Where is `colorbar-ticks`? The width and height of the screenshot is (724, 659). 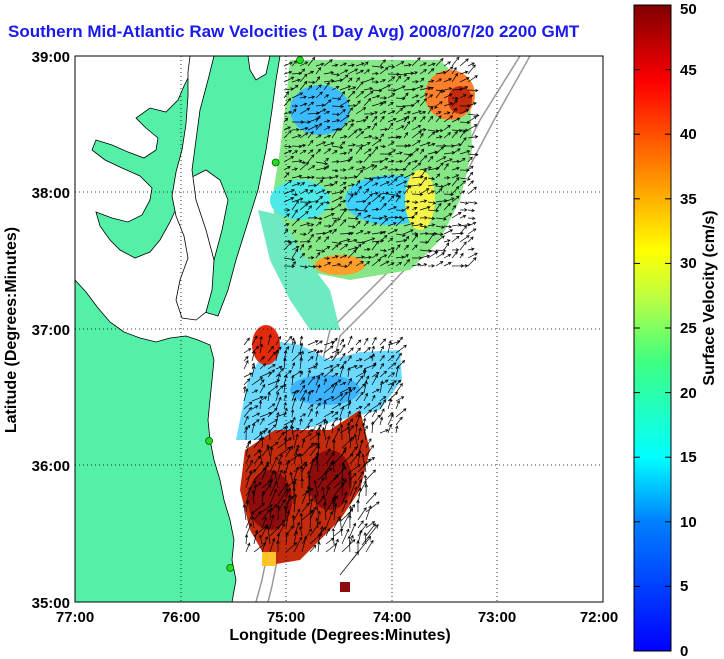
colorbar-ticks is located at coordinates (652, 328).